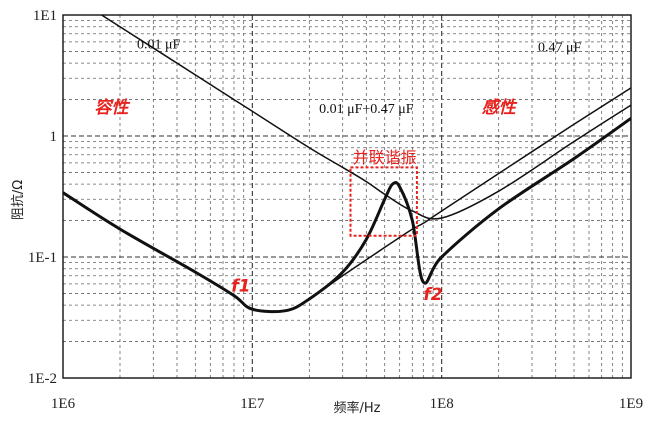 The width and height of the screenshot is (650, 422). What do you see at coordinates (366, 109) in the screenshot?
I see `annotation: 0.01 μF+0.47 μF` at bounding box center [366, 109].